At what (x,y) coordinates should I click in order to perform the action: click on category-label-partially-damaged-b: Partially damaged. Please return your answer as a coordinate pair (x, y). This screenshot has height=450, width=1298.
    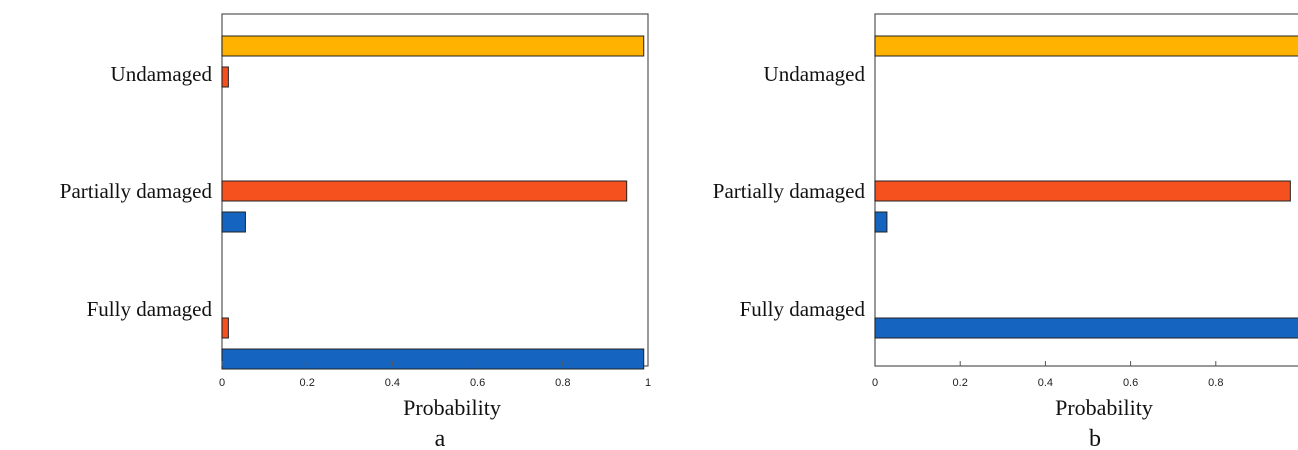
    Looking at the image, I should click on (789, 191).